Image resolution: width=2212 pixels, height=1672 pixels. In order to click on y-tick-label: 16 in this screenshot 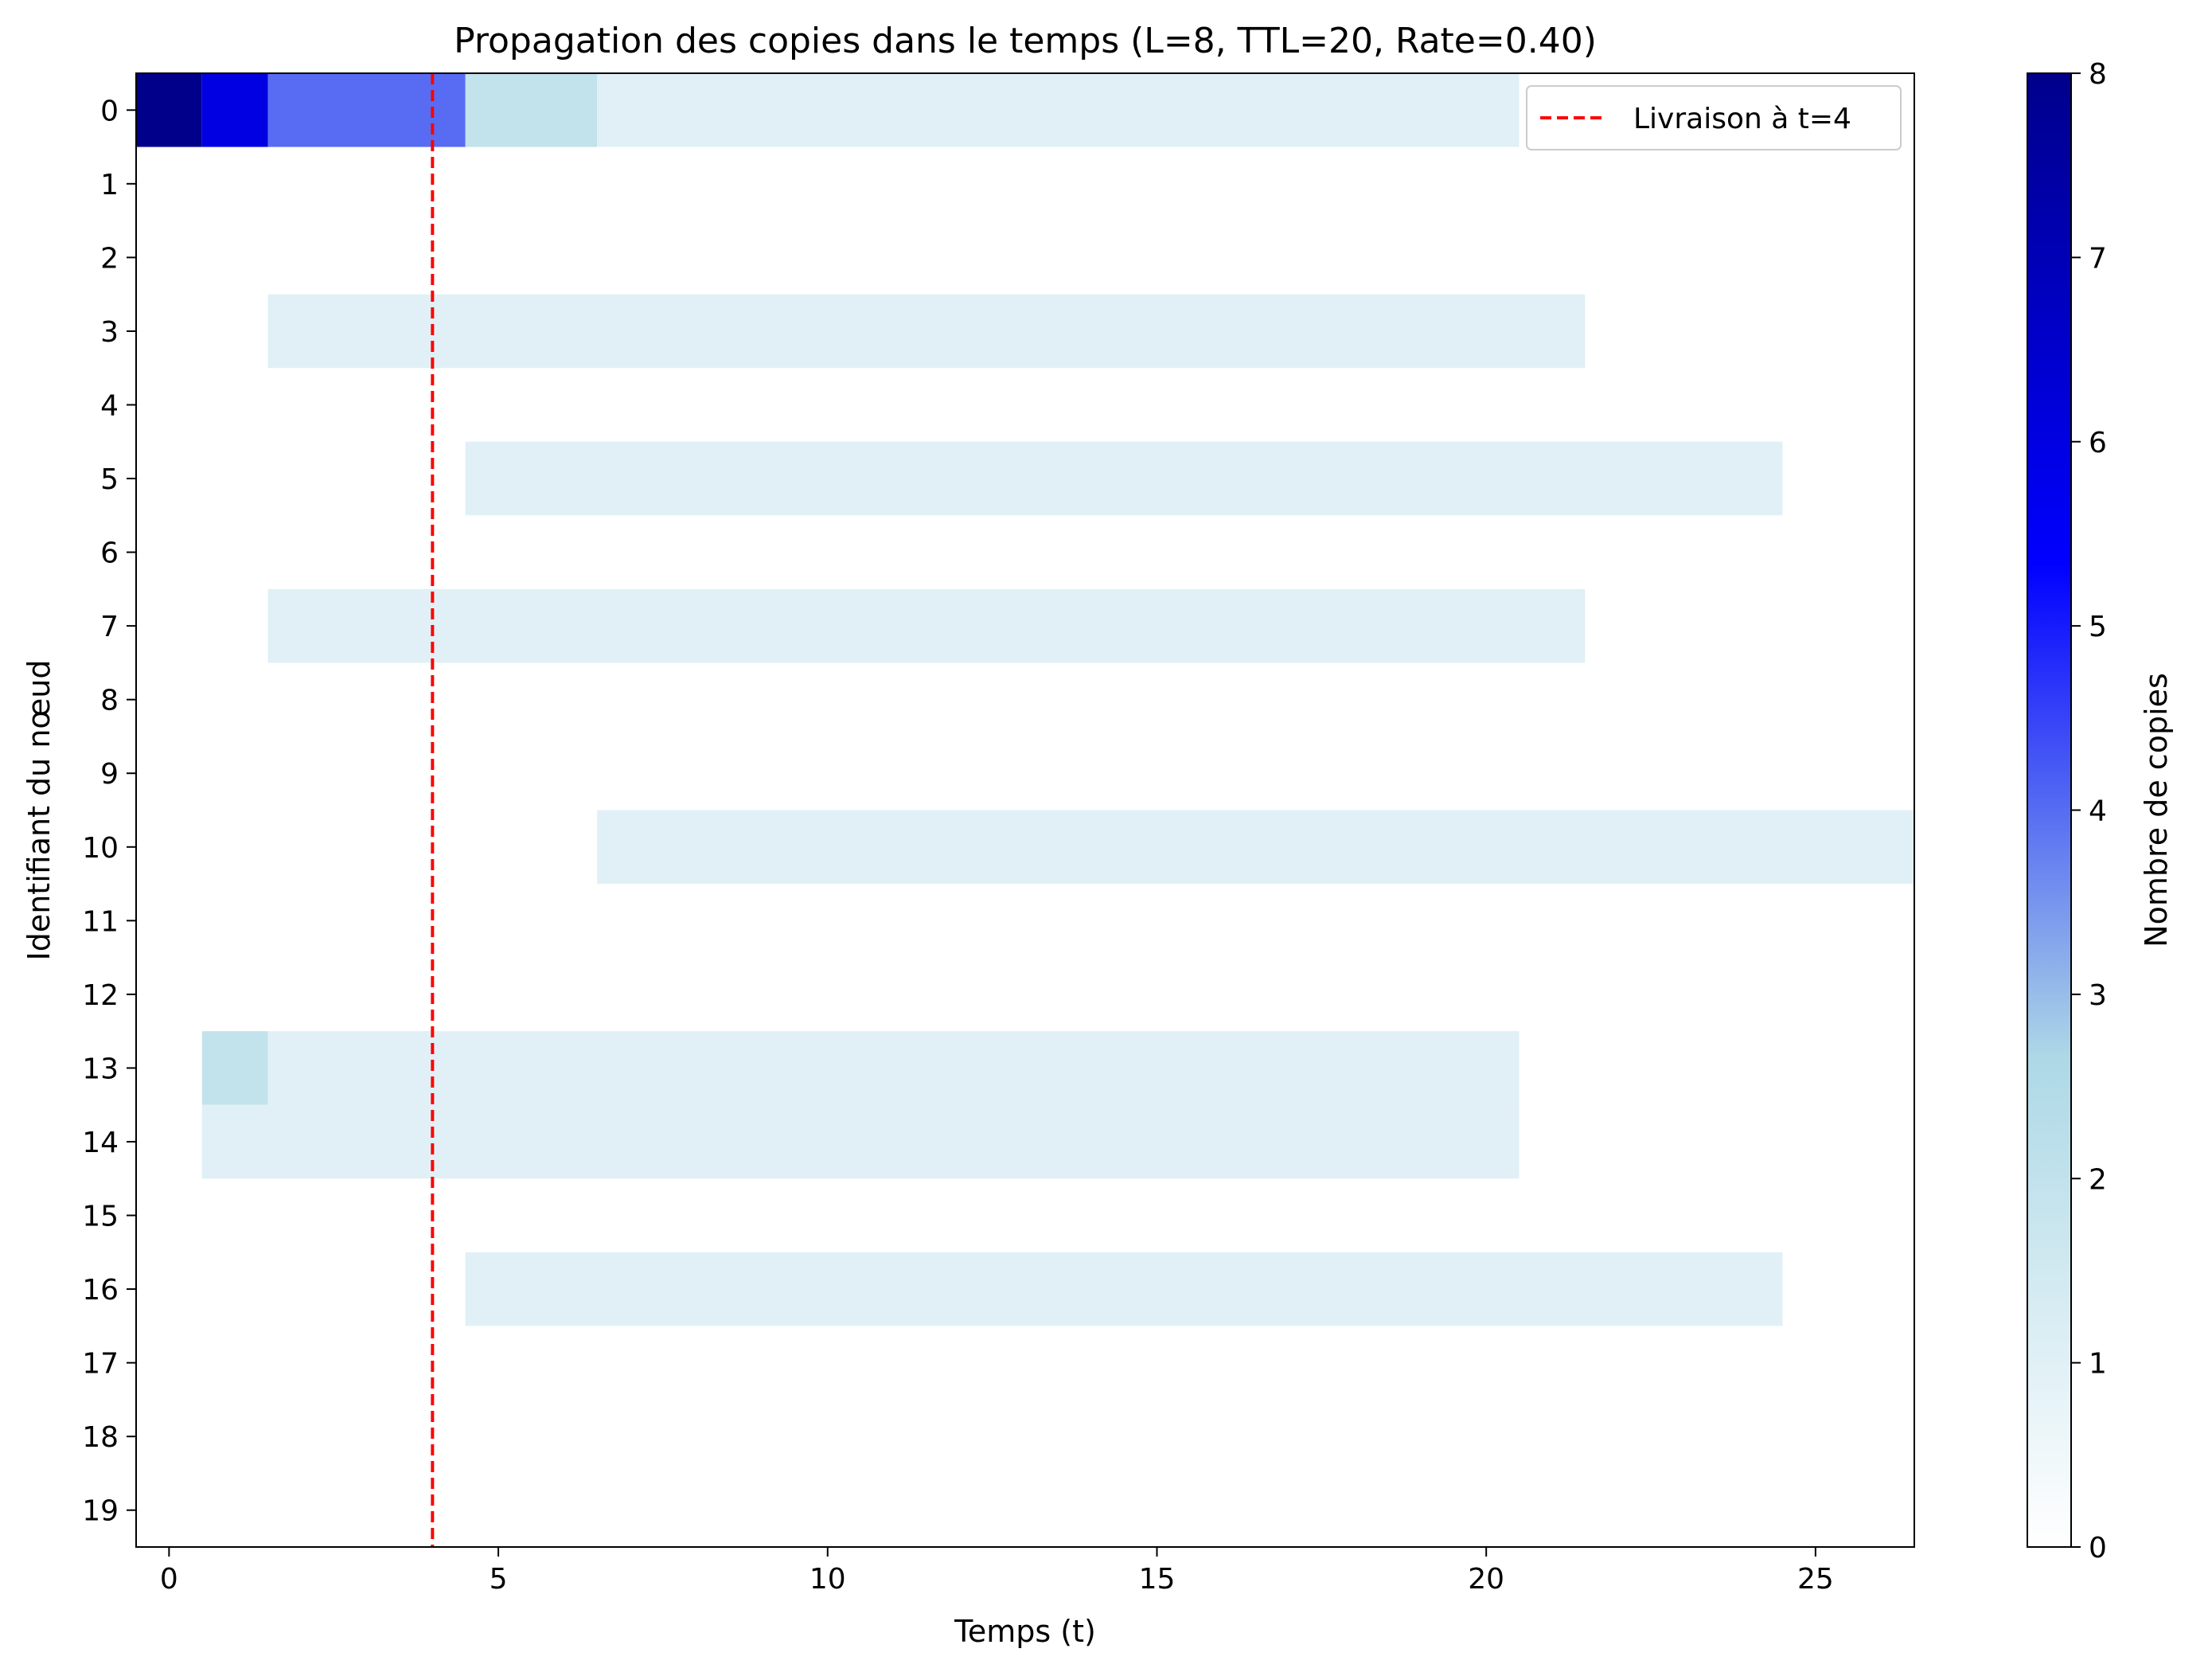, I will do `click(101, 1290)`.